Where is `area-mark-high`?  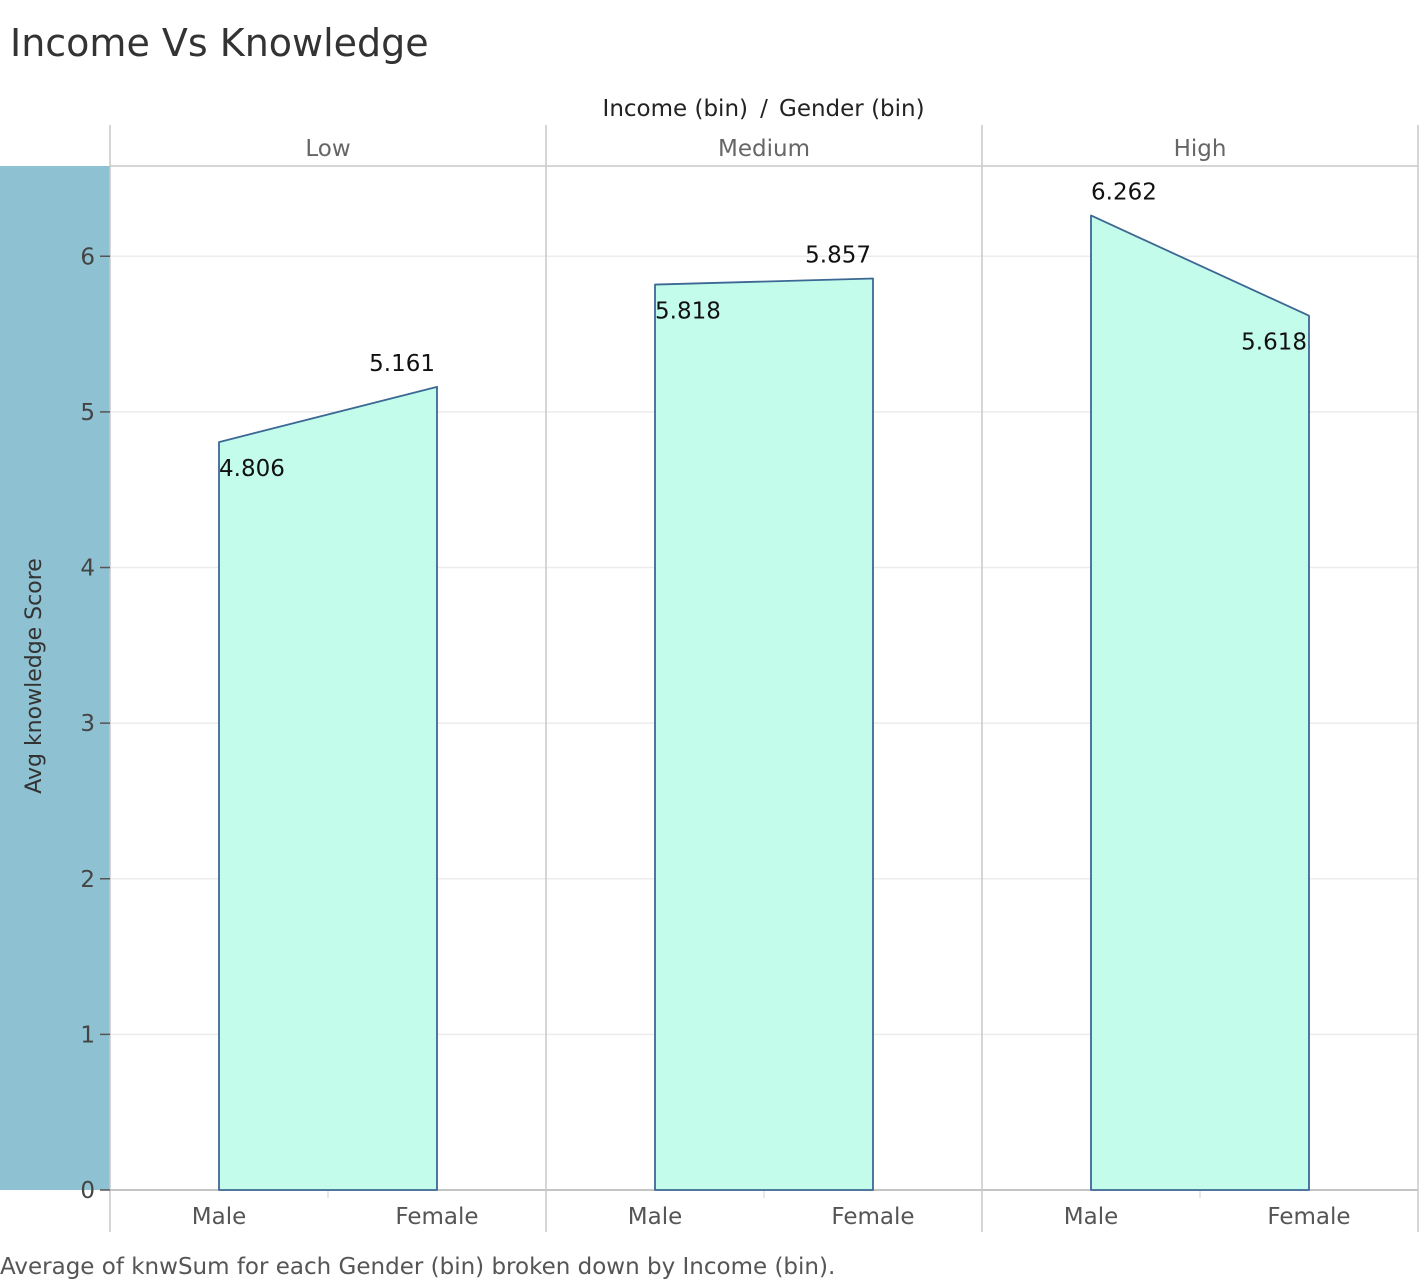 area-mark-high is located at coordinates (1200, 702).